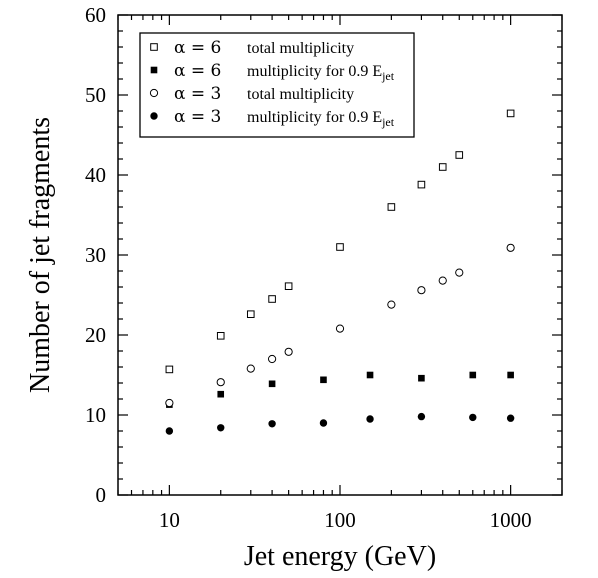 This screenshot has width=598, height=578. I want to click on legend-label-3: total multiplicity, so click(300, 94).